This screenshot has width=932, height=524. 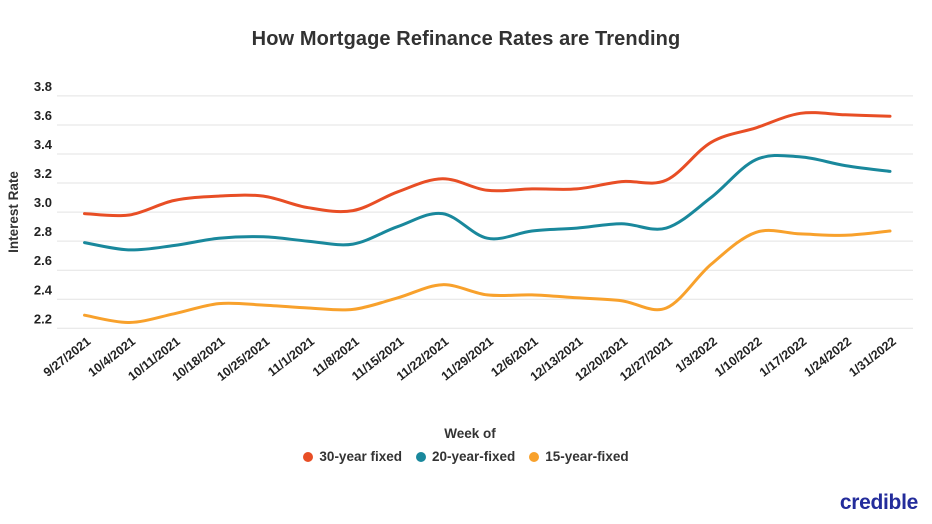 I want to click on x-tick-label: 1/24/2022, so click(x=828, y=356).